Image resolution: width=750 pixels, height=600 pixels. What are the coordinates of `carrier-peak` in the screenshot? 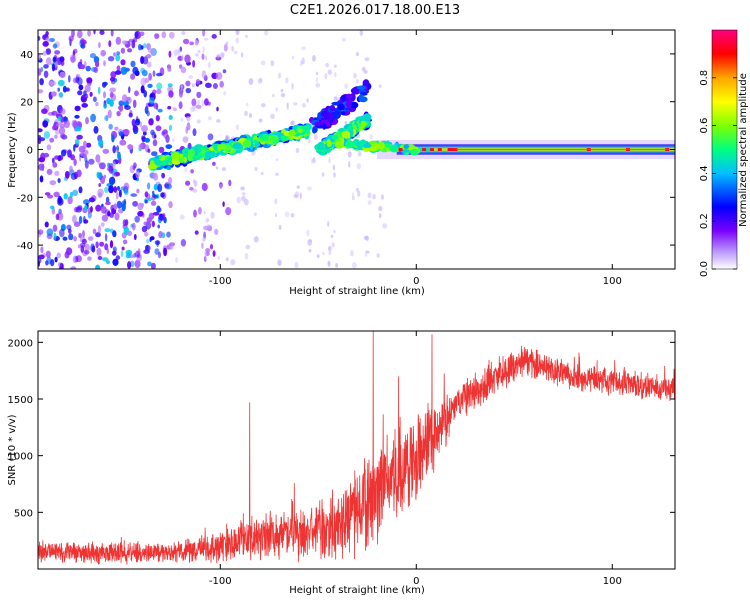 It's located at (439, 149).